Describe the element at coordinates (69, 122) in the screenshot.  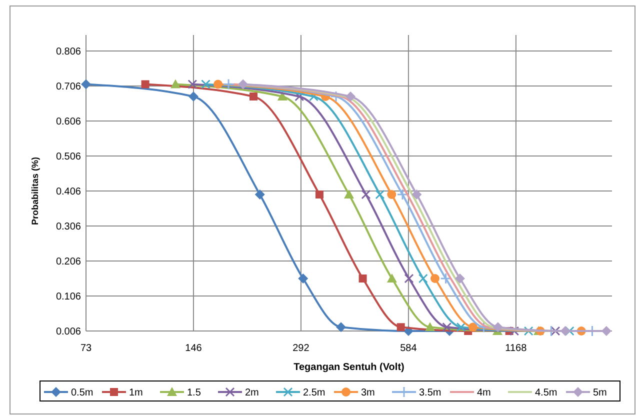
I see `y-tick-label: 0.606` at that location.